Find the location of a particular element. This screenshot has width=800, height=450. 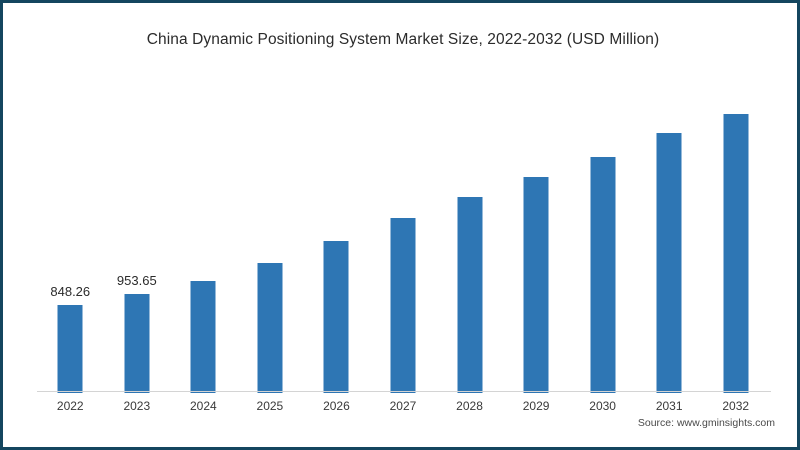

x-axis-tick-label: 2023 is located at coordinates (137, 406).